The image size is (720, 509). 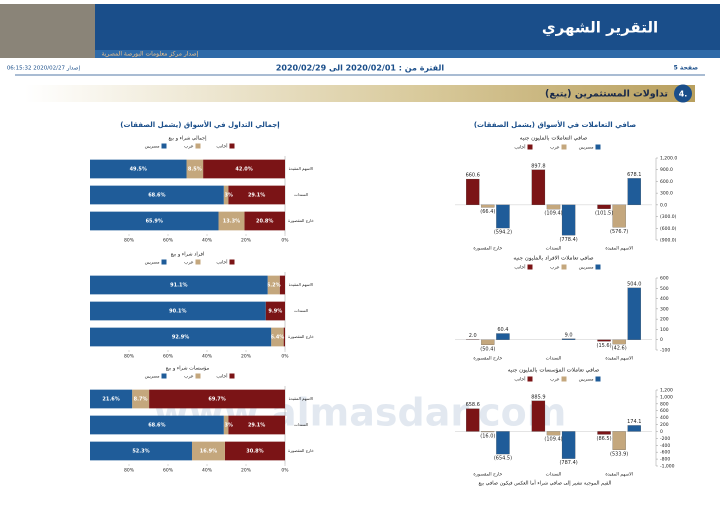 I want to click on x-tick-label: الاسهم المقيدة, so click(x=619, y=359).